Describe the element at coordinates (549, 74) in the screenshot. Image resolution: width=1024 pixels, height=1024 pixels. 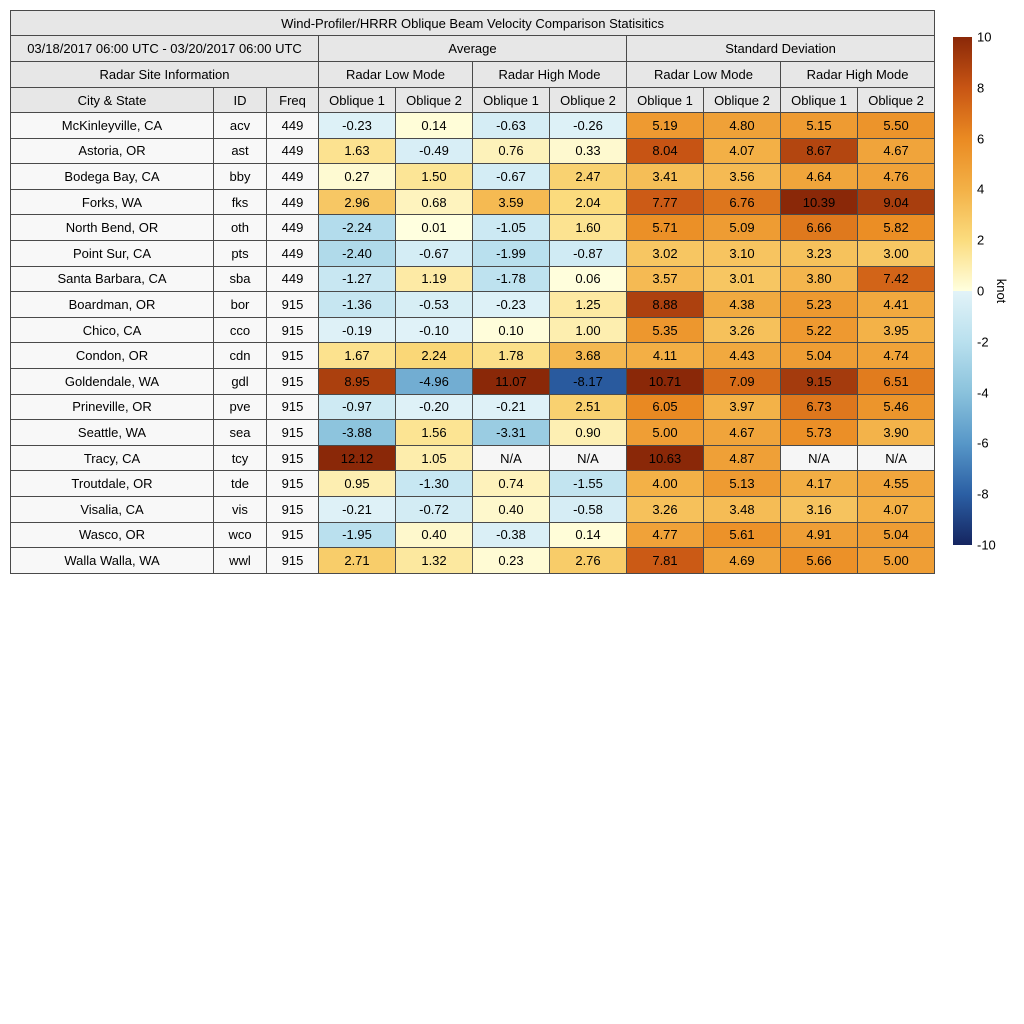
I see `avg-high-mode-header: Radar High Mode` at that location.